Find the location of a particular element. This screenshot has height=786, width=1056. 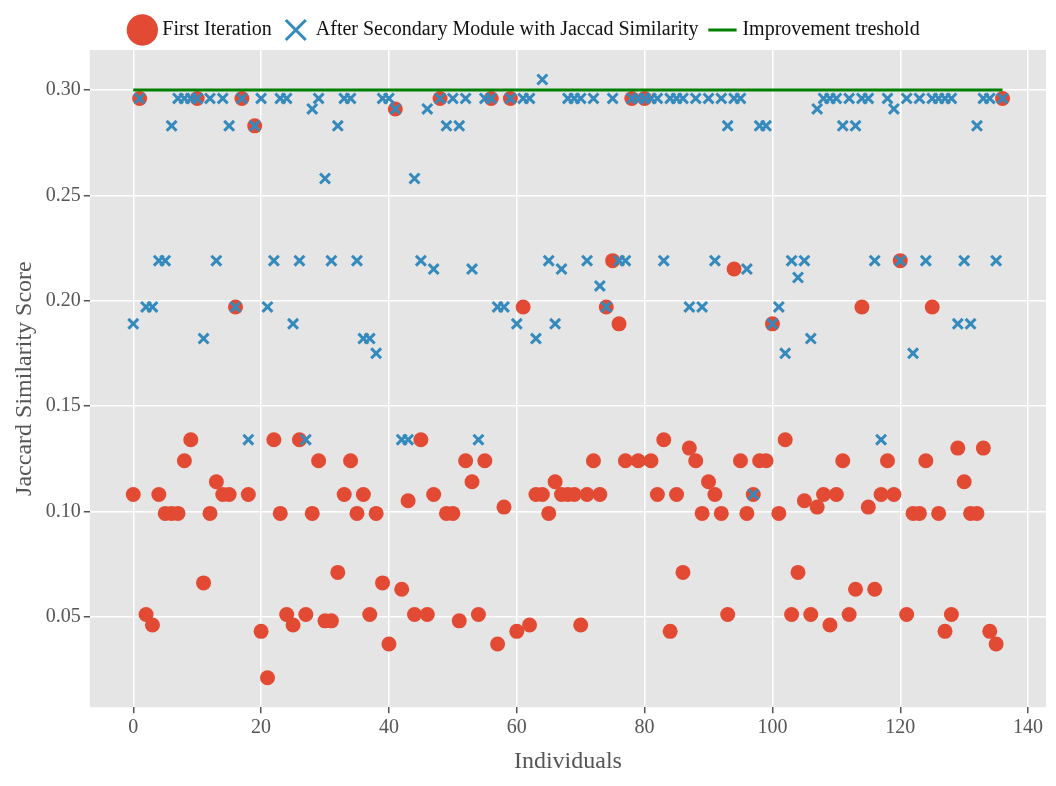

y-tick-label: 0.25 is located at coordinates (63, 193).